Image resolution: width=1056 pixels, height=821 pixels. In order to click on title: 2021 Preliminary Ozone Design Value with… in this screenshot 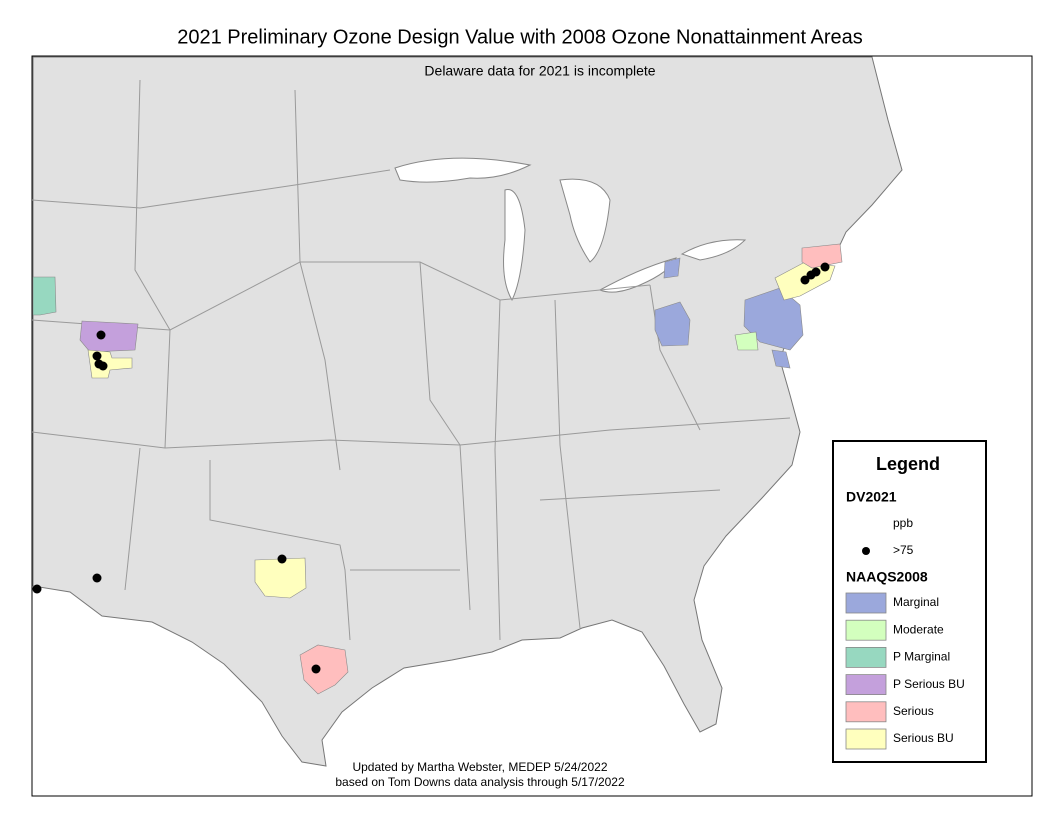, I will do `click(520, 37)`.